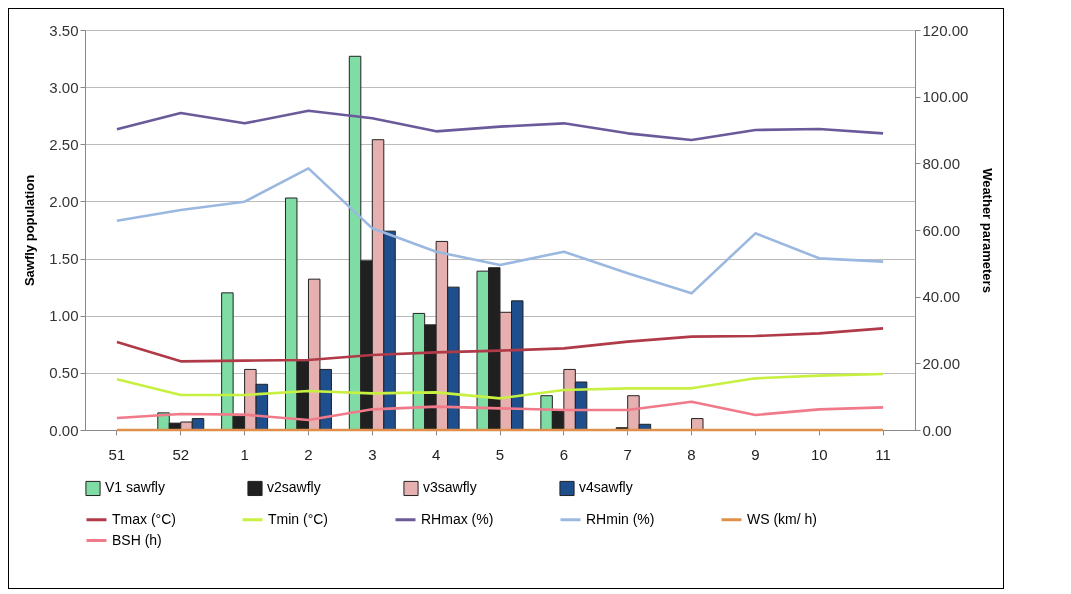  What do you see at coordinates (620, 518) in the screenshot?
I see `legend-label: RHmin (%)` at bounding box center [620, 518].